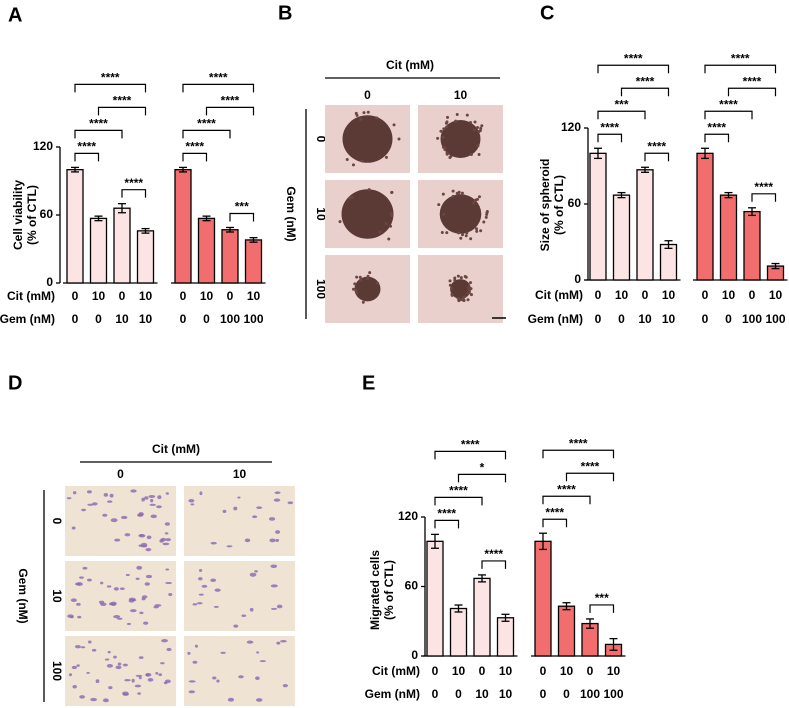  What do you see at coordinates (460, 214) in the screenshot?
I see `spheroid` at bounding box center [460, 214].